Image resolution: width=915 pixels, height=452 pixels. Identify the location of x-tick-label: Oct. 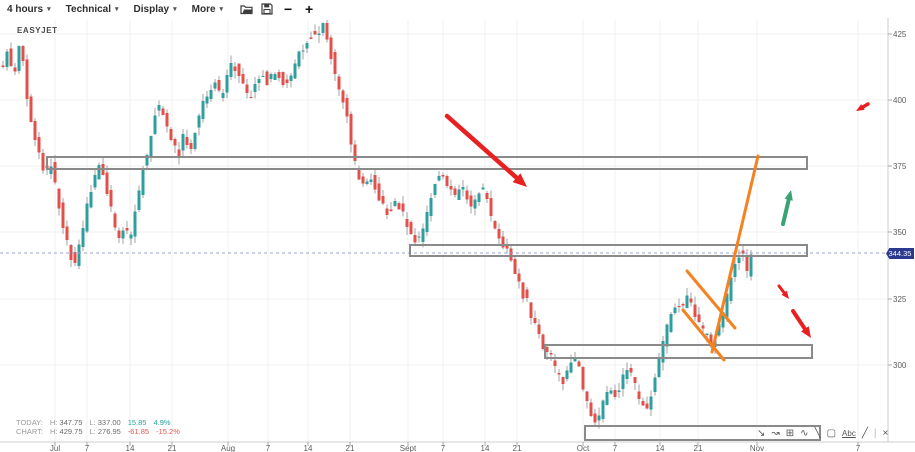
(583, 448).